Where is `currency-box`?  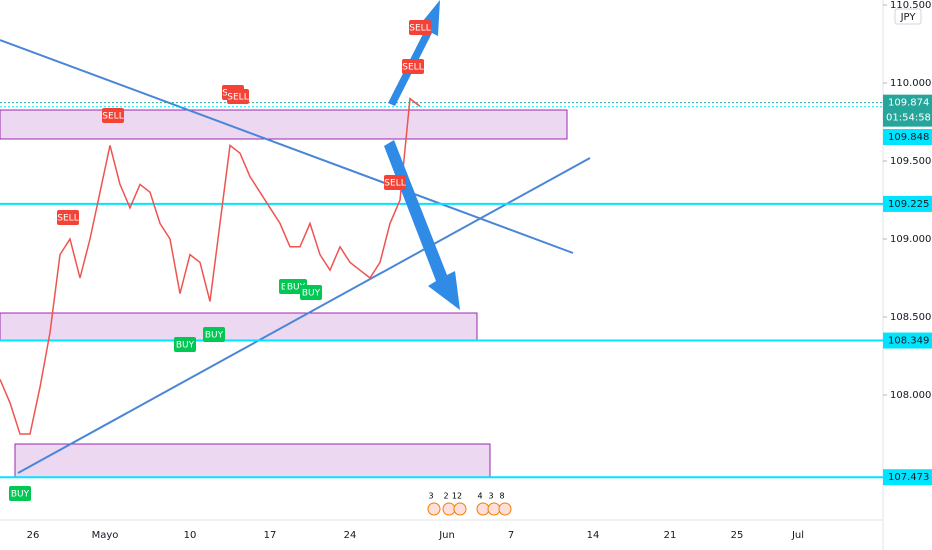 currency-box is located at coordinates (908, 16).